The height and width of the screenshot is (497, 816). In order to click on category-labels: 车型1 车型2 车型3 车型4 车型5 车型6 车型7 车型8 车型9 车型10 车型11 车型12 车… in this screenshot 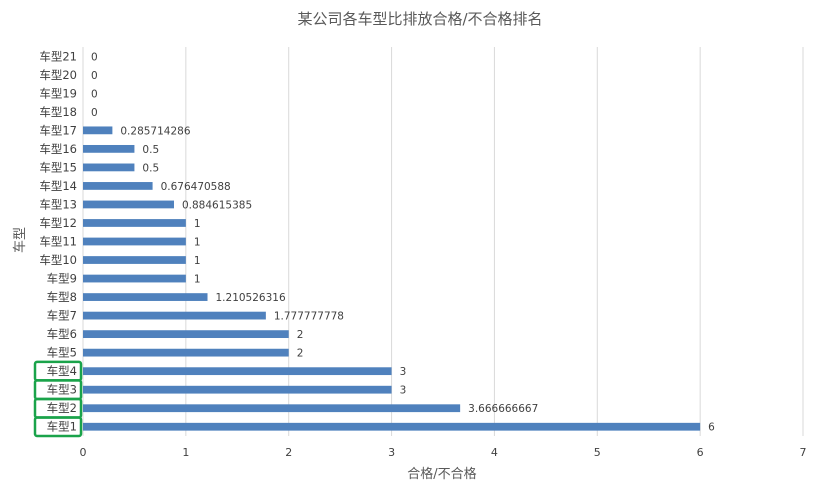, I will do `click(58, 241)`.